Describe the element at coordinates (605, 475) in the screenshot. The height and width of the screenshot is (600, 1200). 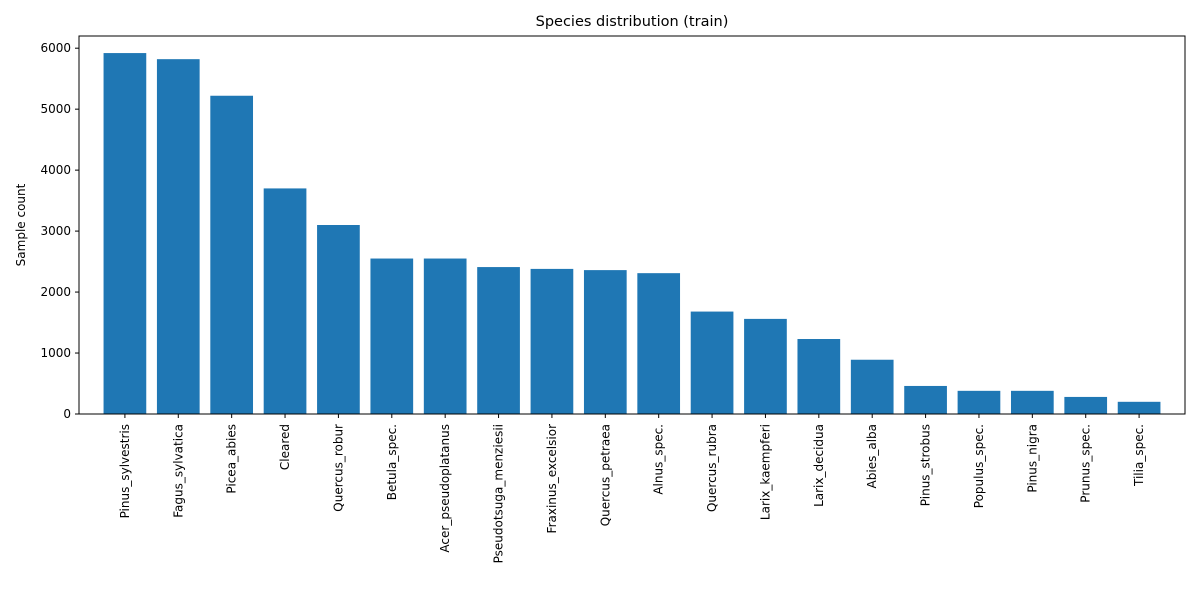
I see `x-tick-label: Quercus_petraea` at that location.